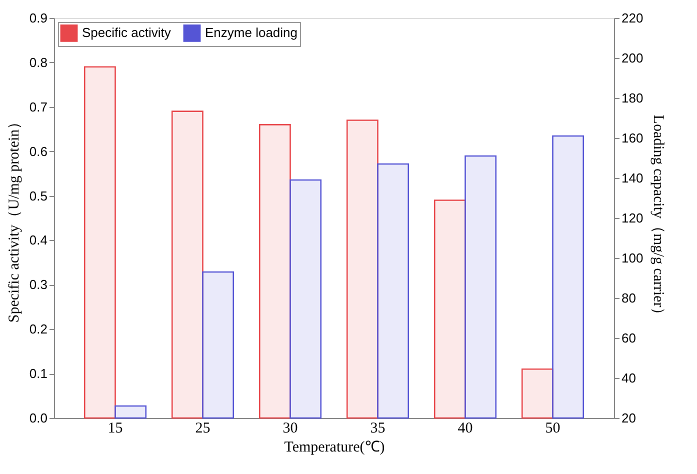 This screenshot has height=474, width=697. Describe the element at coordinates (633, 258) in the screenshot. I see `y2-tick-label: 100` at that location.